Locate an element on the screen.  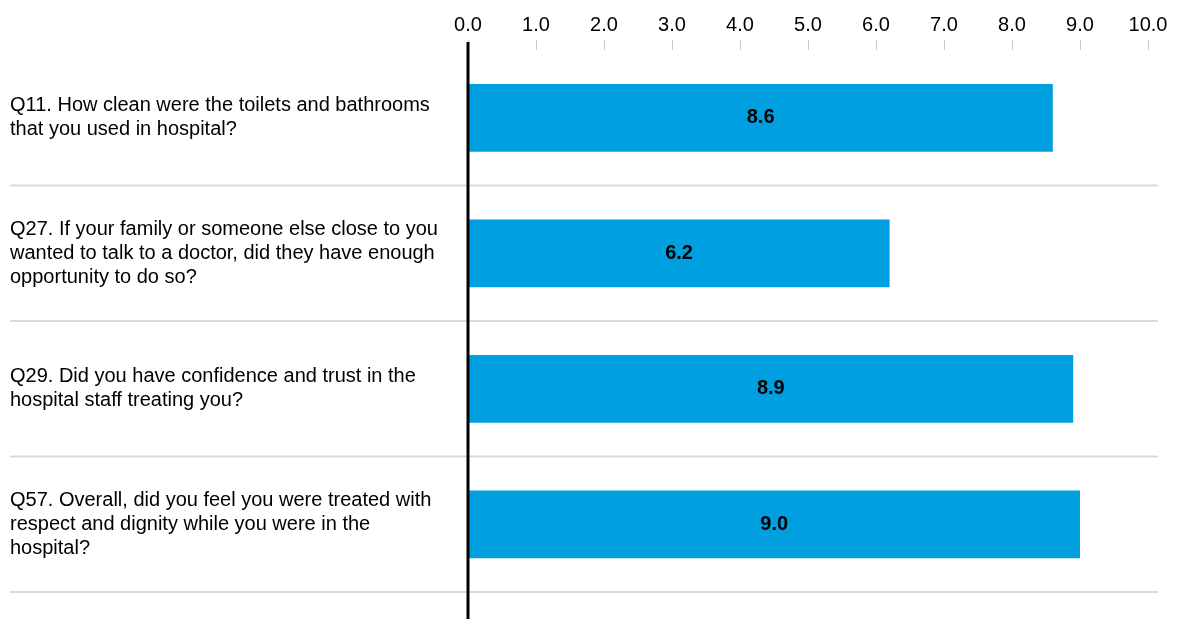
y-tick-label: Q11. How clean were the toilets and bathrooms that you used in hospital? is located at coordinates (220, 116).